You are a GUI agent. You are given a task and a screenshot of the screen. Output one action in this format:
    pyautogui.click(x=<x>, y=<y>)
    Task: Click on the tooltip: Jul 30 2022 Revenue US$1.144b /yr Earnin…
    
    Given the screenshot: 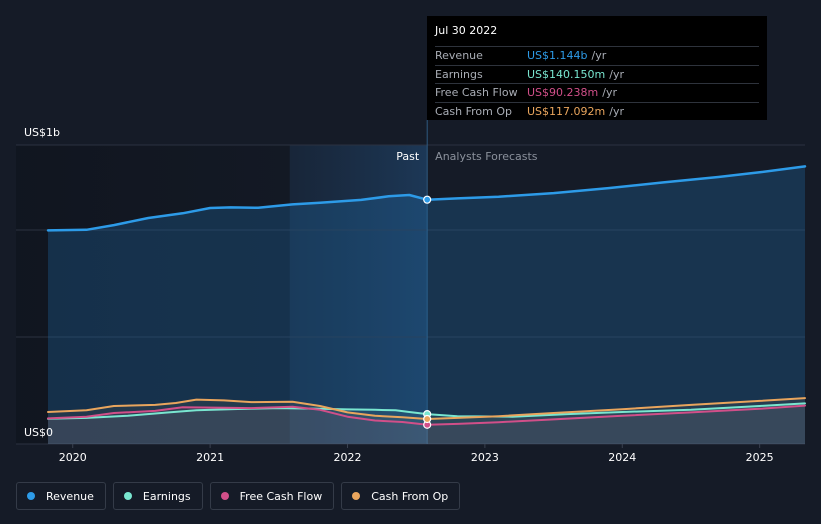 What is the action you would take?
    pyautogui.click(x=597, y=68)
    